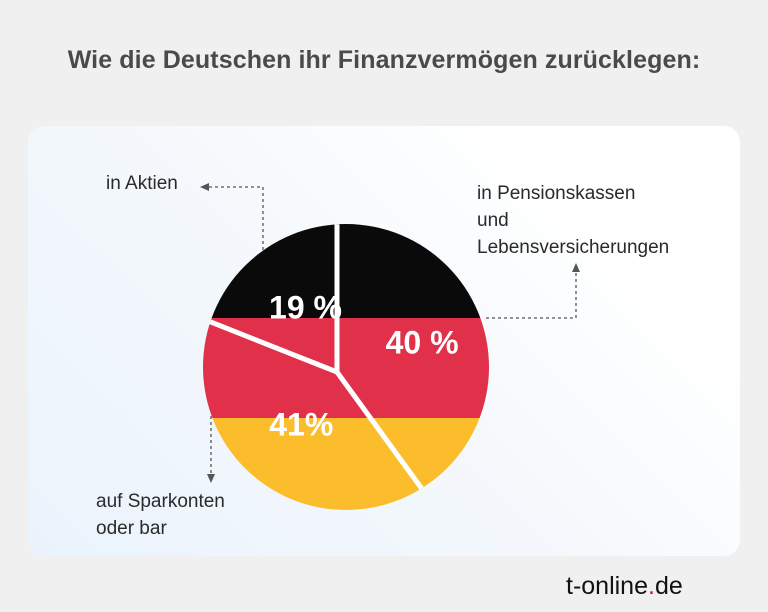  What do you see at coordinates (573, 247) in the screenshot?
I see `label-pension-line3: Lebensversicherungen` at bounding box center [573, 247].